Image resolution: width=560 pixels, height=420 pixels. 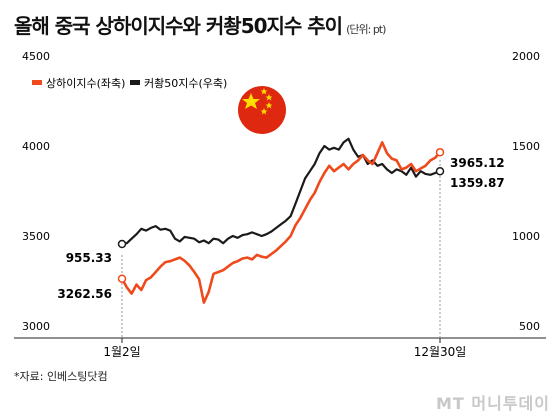 I want to click on unit-label: (단위: pt), so click(x=366, y=29).